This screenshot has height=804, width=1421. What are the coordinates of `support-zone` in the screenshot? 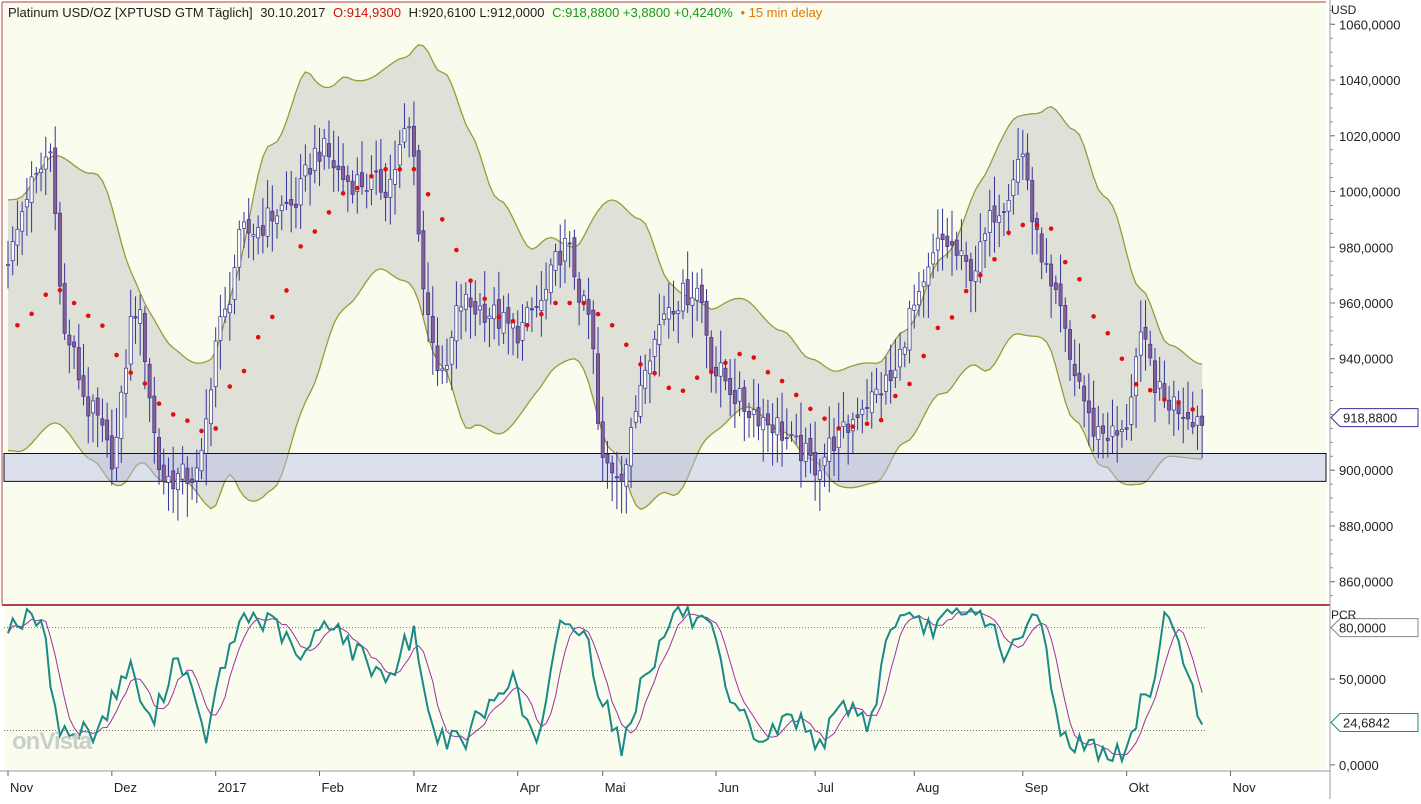 It's located at (665, 467).